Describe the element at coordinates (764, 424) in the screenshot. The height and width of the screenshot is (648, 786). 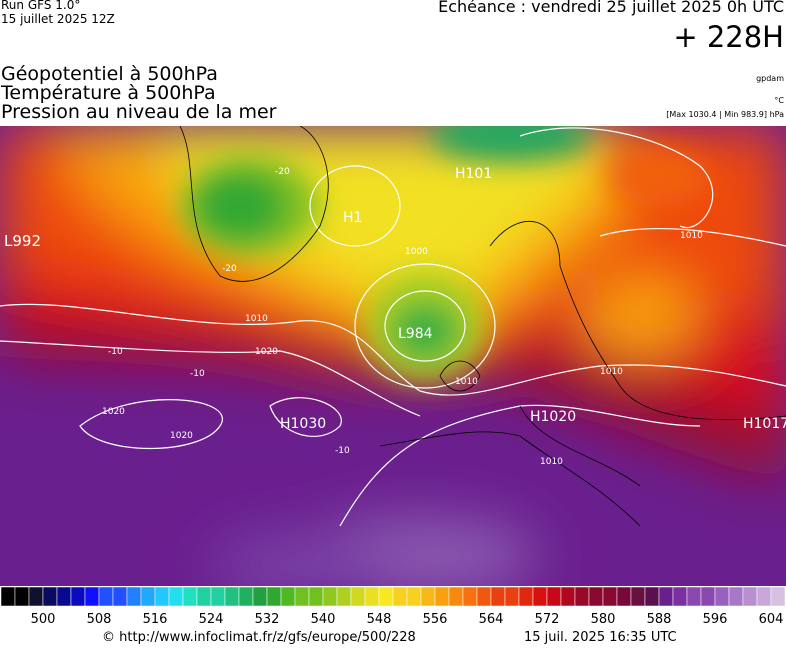
I see `map-label: H1017` at that location.